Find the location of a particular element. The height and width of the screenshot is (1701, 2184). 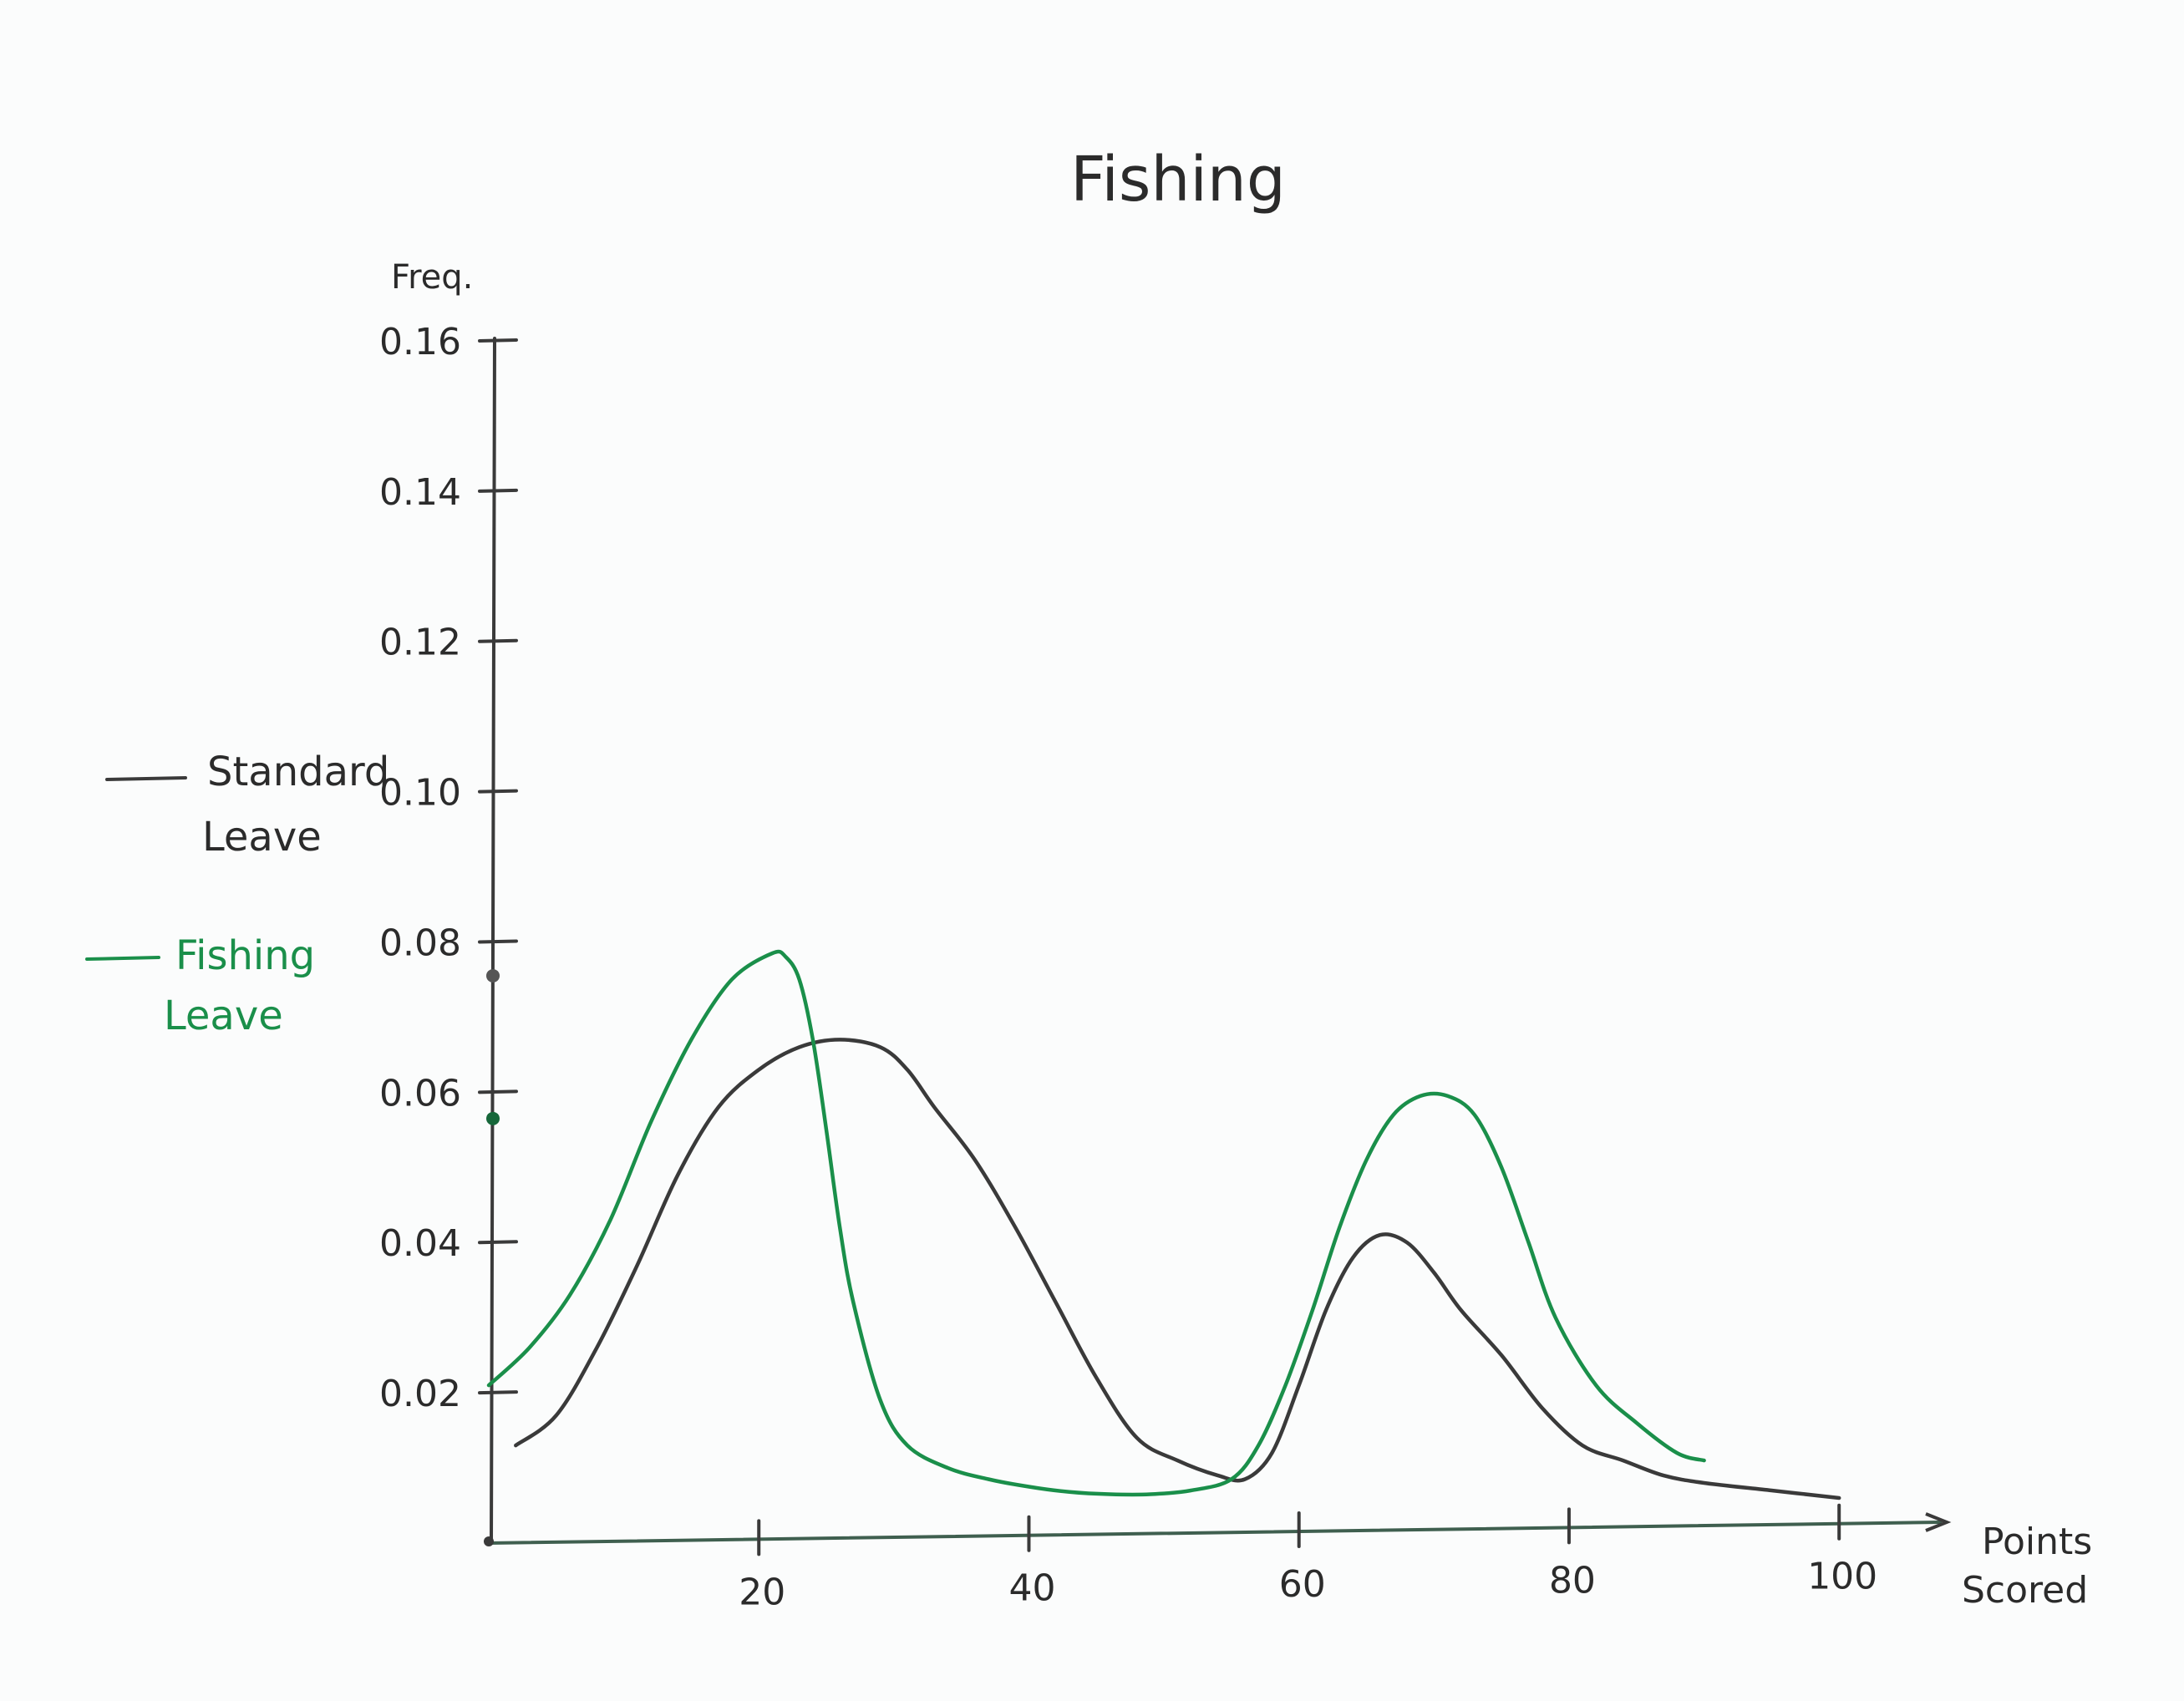

y-tick-label: 0.12 is located at coordinates (420, 643).